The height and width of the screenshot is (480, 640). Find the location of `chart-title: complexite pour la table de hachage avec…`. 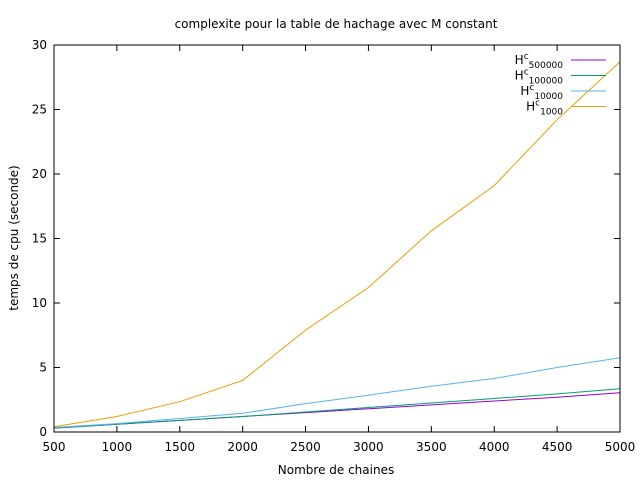

chart-title: complexite pour la table de hachage avec… is located at coordinates (336, 24).